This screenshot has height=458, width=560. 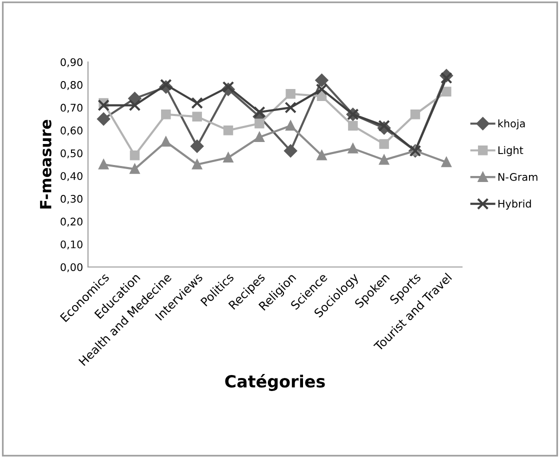 I want to click on y-tick-label: 0,60, so click(x=71, y=131).